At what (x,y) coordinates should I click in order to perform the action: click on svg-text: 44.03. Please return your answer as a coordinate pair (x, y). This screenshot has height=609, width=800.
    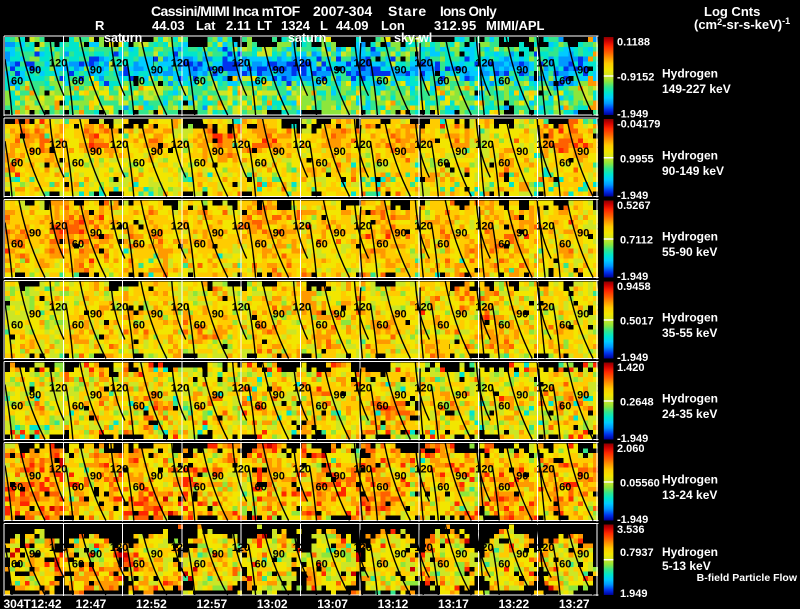
    Looking at the image, I should click on (168, 25).